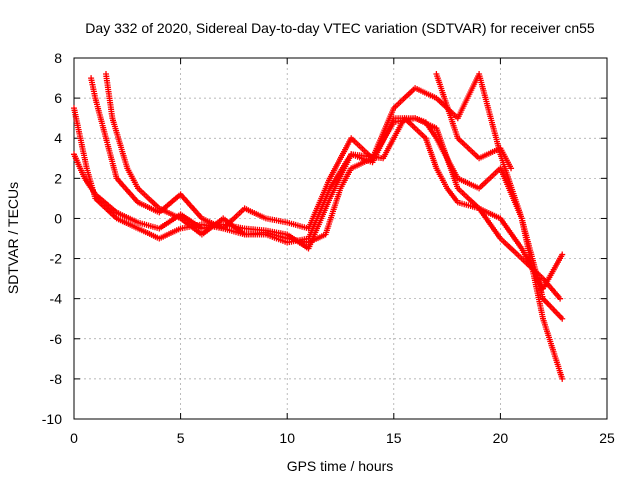 This screenshot has height=480, width=640. What do you see at coordinates (181, 438) in the screenshot?
I see `x-tick-label: 5` at bounding box center [181, 438].